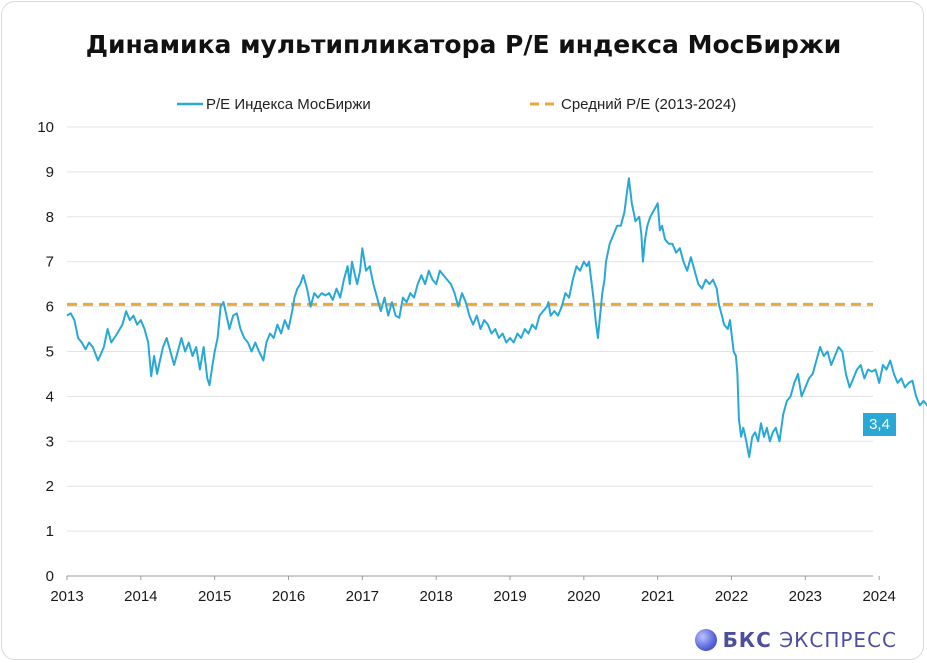 The height and width of the screenshot is (663, 927). What do you see at coordinates (50, 531) in the screenshot?
I see `y-tick-label: 1` at bounding box center [50, 531].